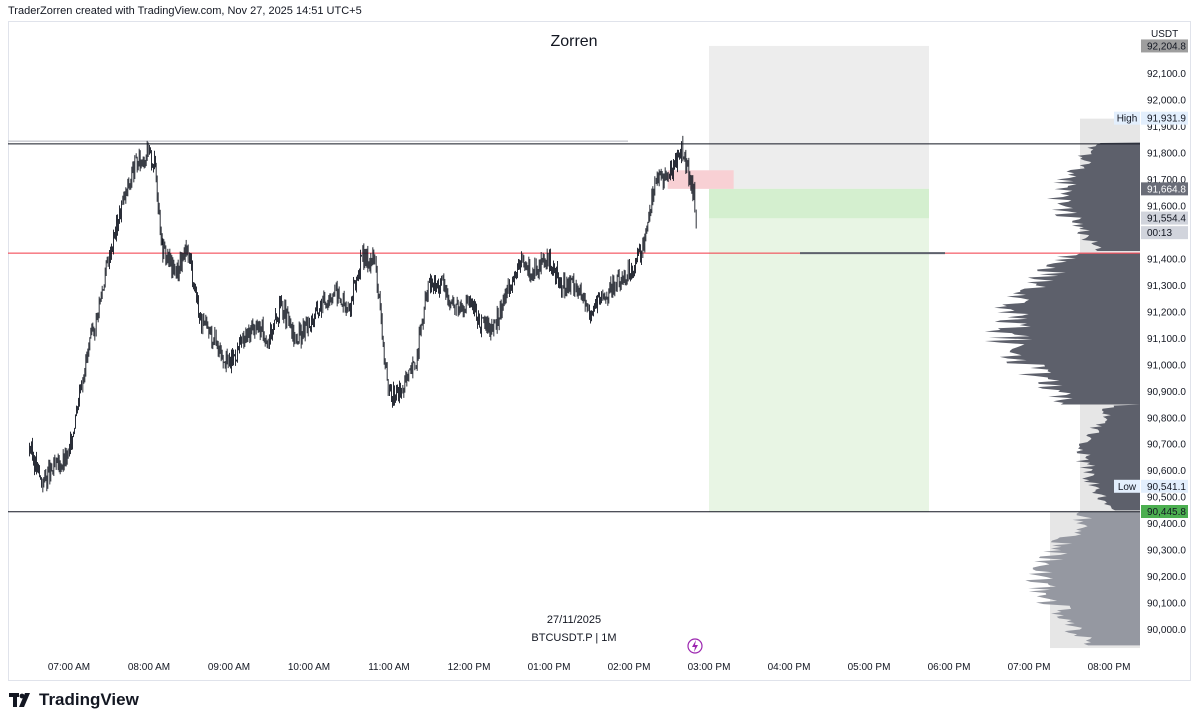 The image size is (1199, 724). Describe the element at coordinates (700, 179) in the screenshot. I see `entry-marker-zone` at that location.